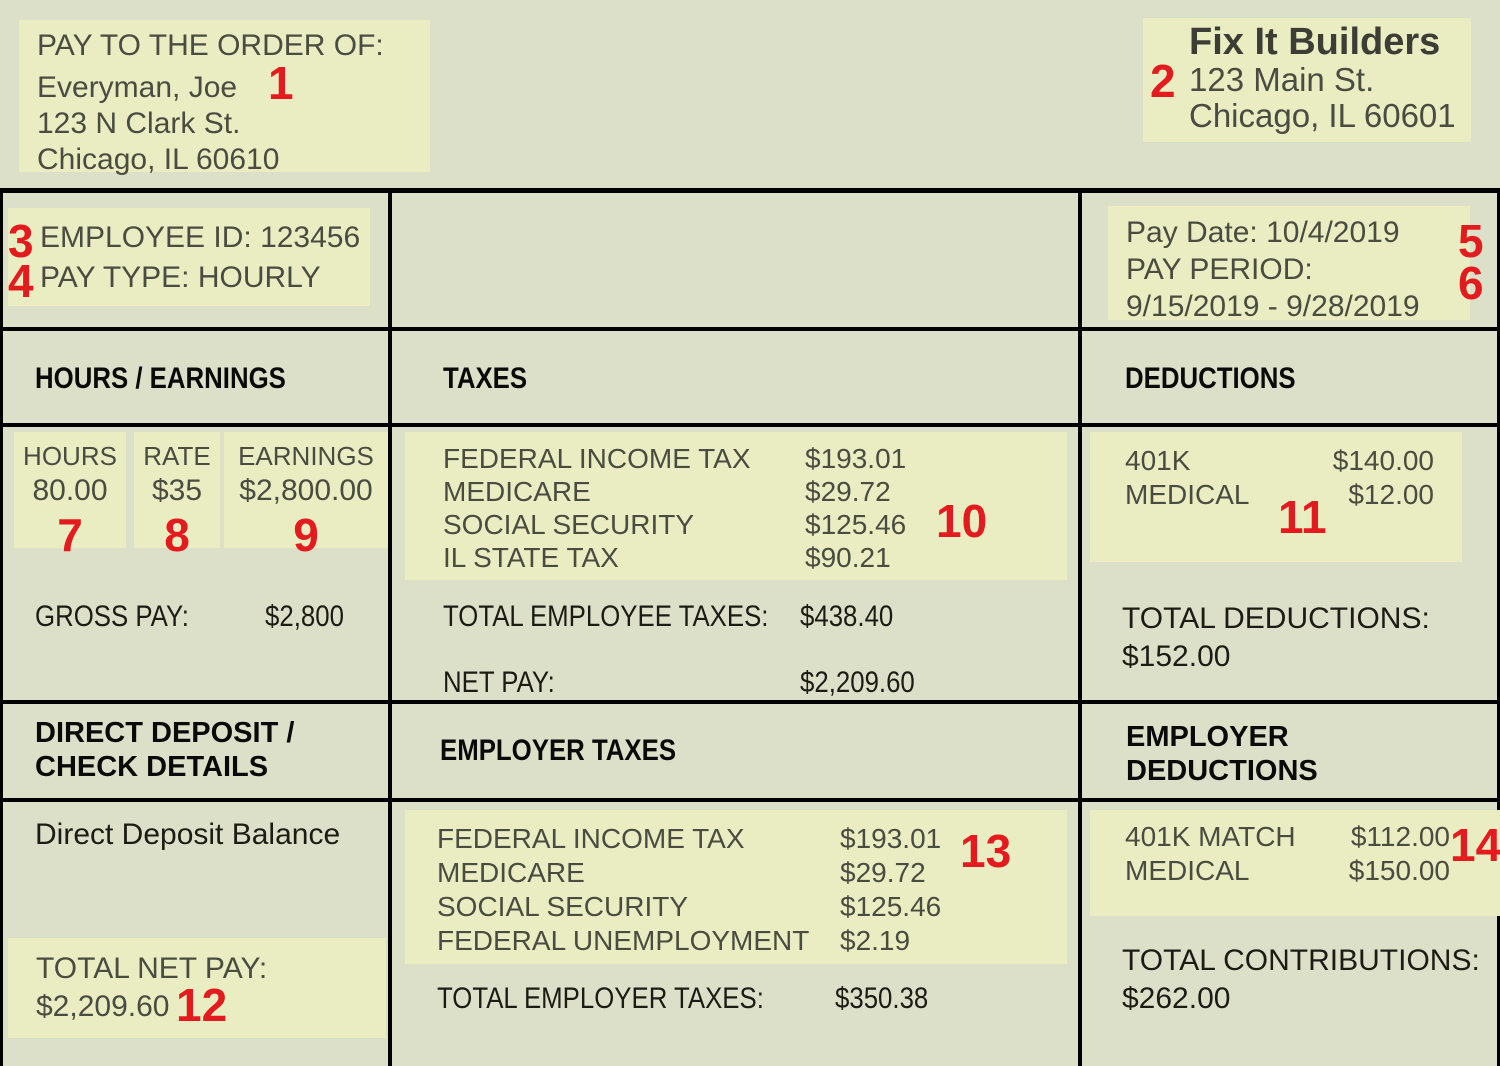  I want to click on tax-row: SOCIAL SECURITY $125.46, so click(755, 524).